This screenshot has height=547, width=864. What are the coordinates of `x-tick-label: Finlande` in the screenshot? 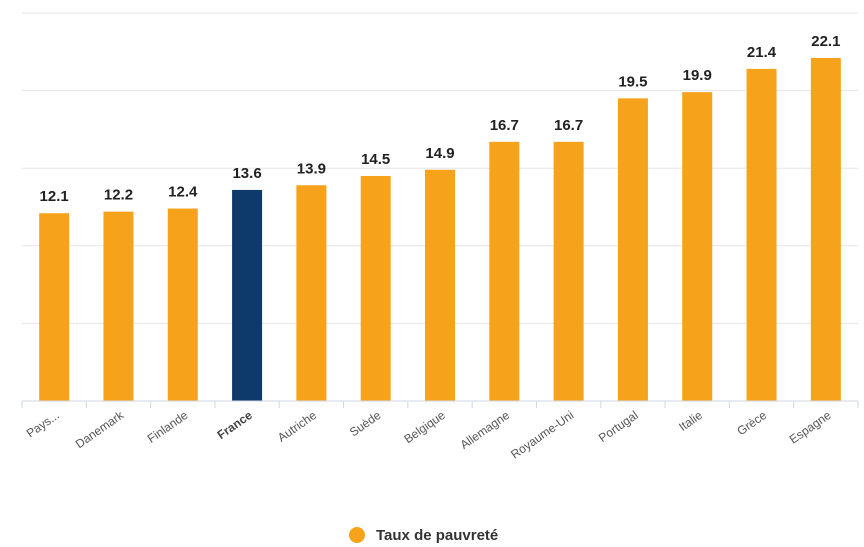 It's located at (168, 427).